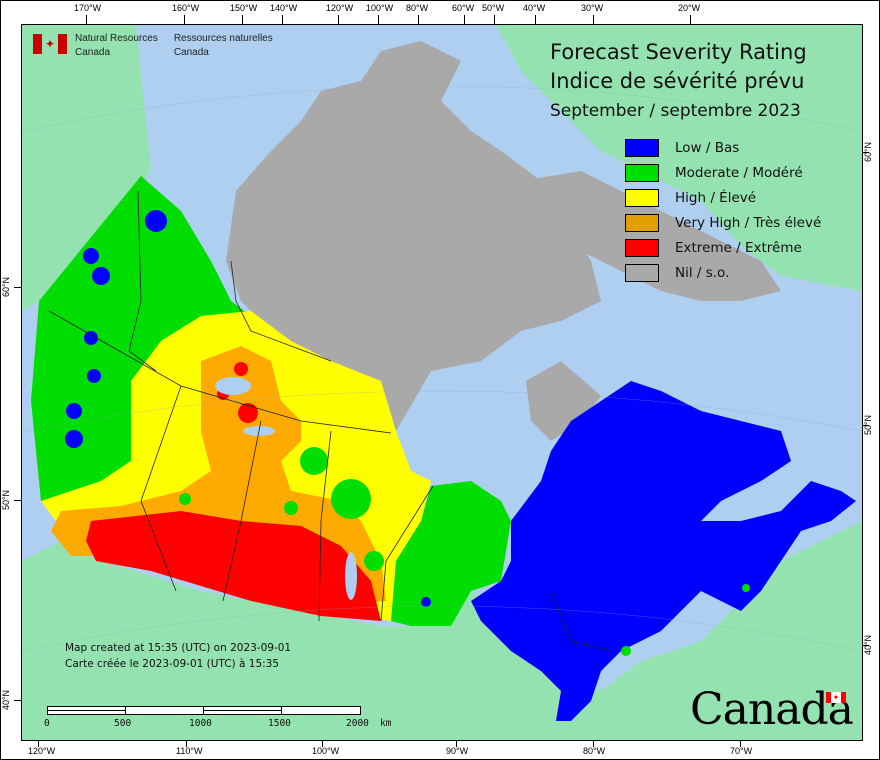 The height and width of the screenshot is (760, 880). I want to click on tick-label: 140°W, so click(284, 8).